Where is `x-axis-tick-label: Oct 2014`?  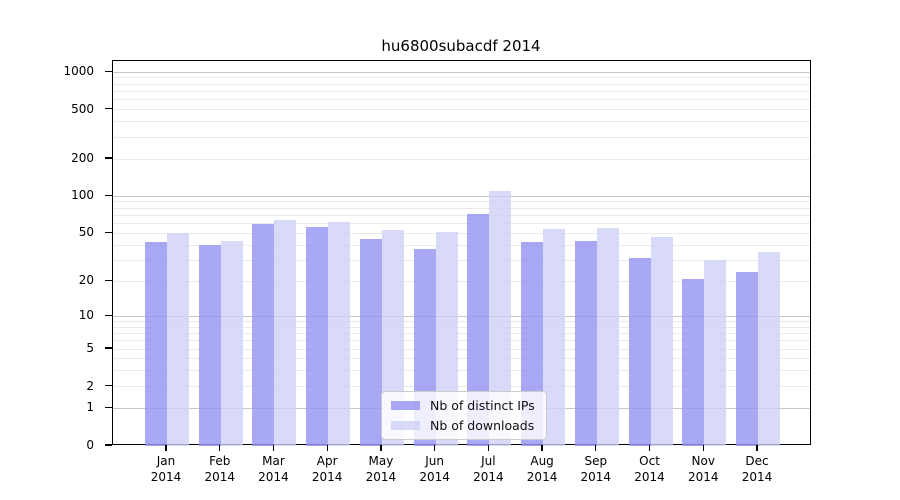
x-axis-tick-label: Oct 2014 is located at coordinates (649, 469).